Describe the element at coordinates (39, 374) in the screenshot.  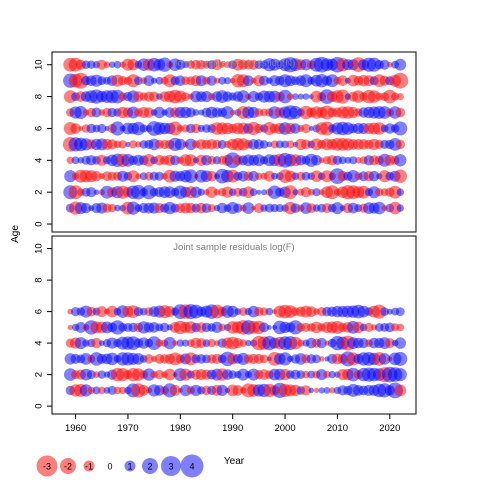
I see `y-tick-label: 2` at that location.